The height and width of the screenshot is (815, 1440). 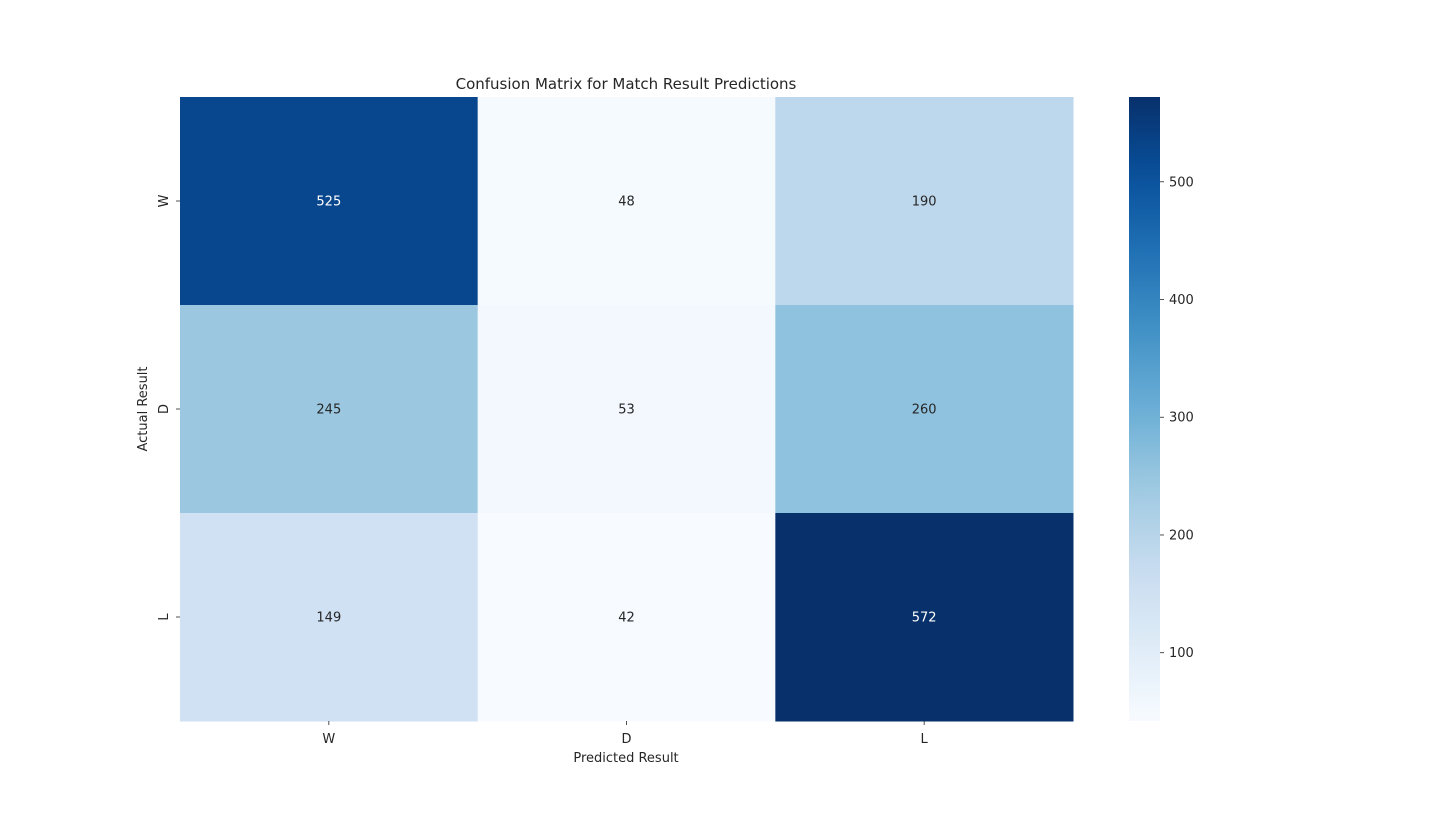 I want to click on heatmap-cell-D-D, so click(x=626, y=409).